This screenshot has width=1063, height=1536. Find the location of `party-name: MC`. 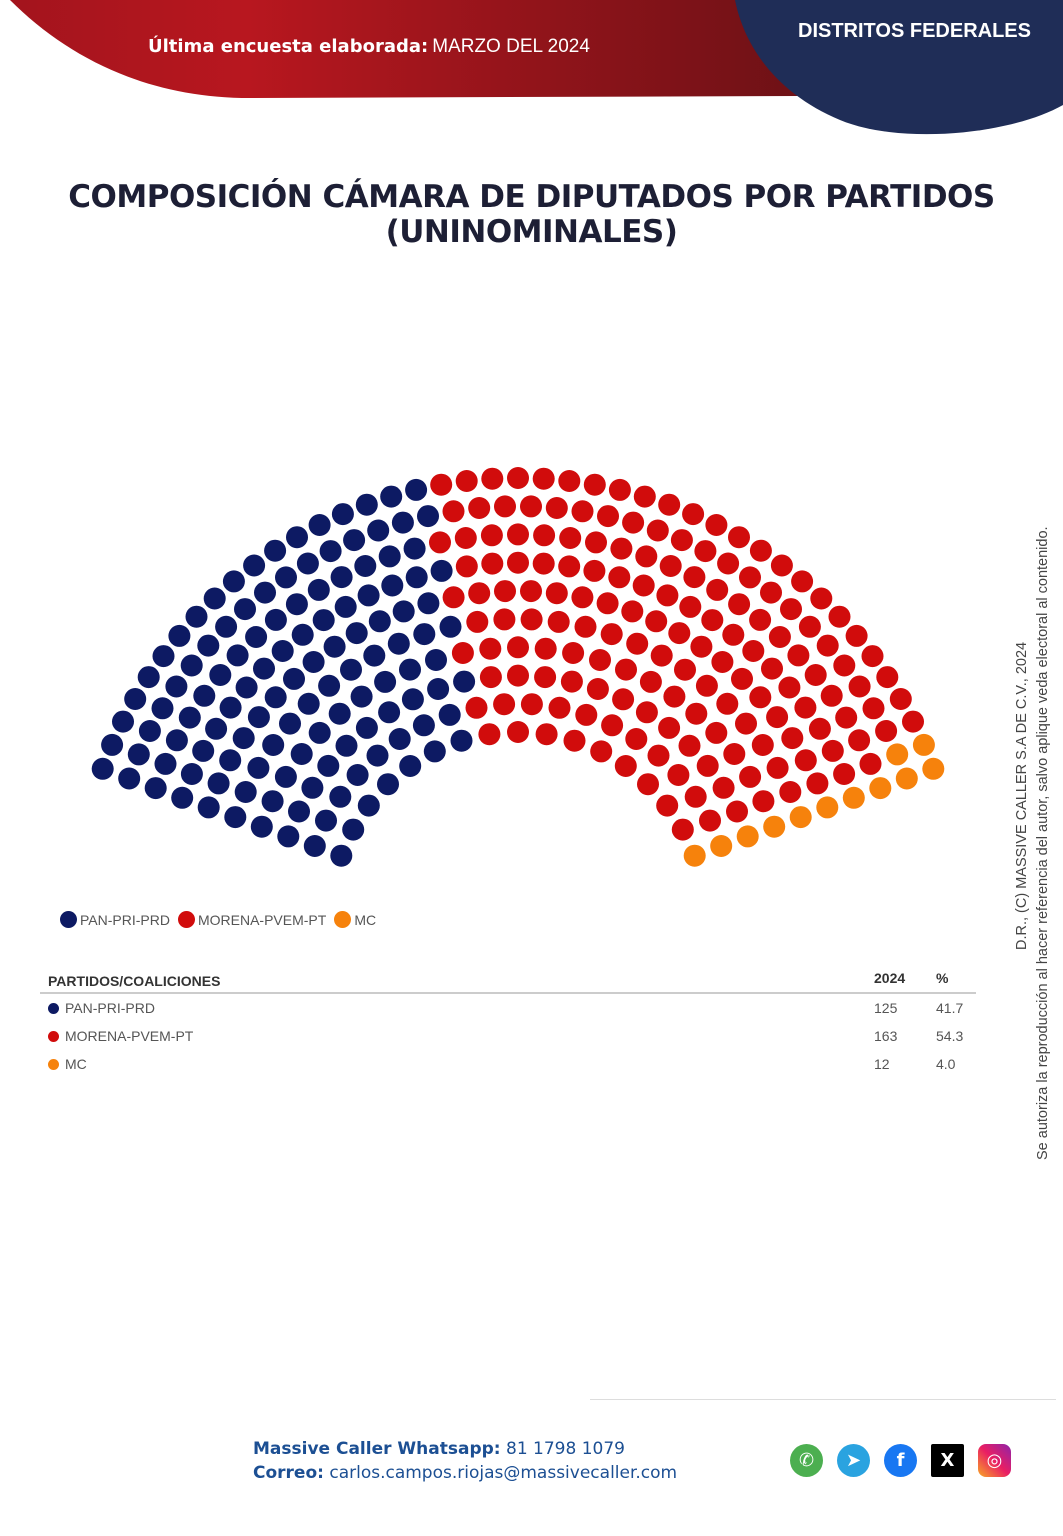

party-name: MC is located at coordinates (76, 1064).